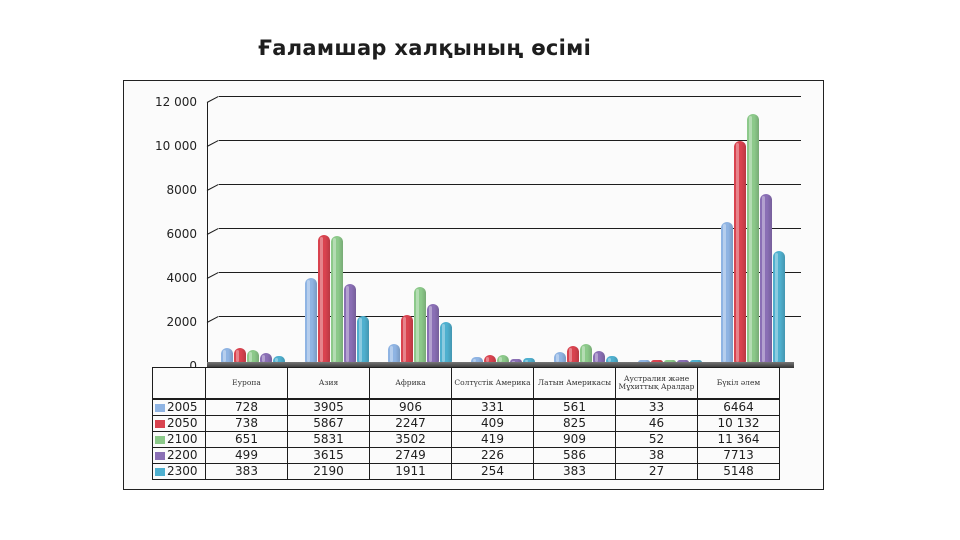 The image size is (960, 540). I want to click on y-tick-label: 8000, so click(181, 190).